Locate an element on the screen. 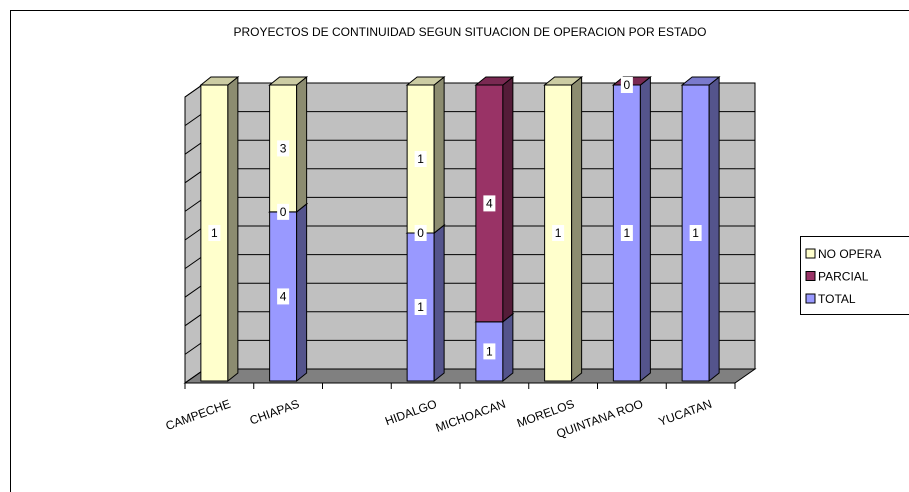 The image size is (909, 492). data-label: 3 is located at coordinates (283, 148).